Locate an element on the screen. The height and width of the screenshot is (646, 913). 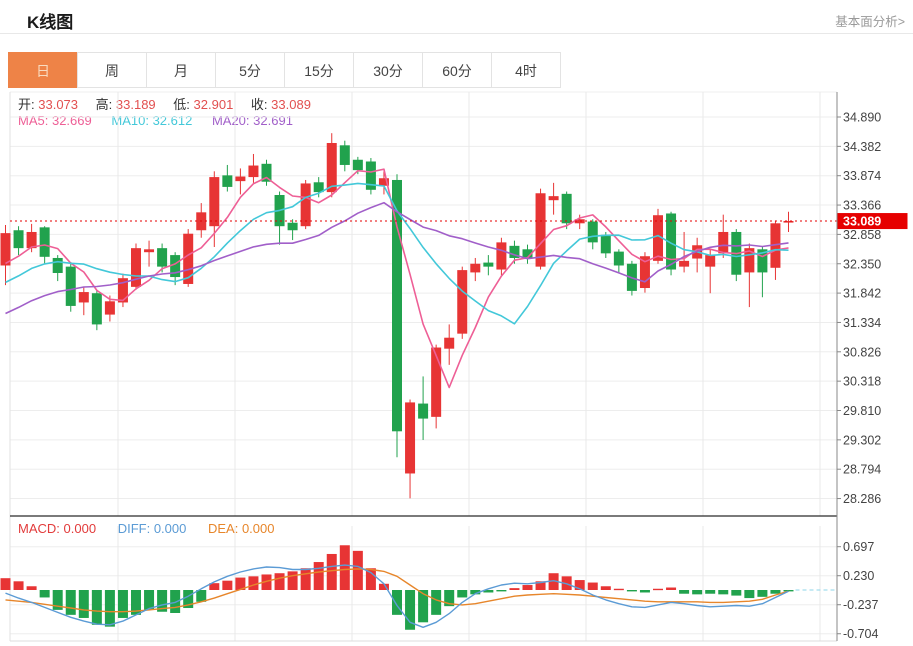
svg-text: 0.230 is located at coordinates (858, 576).